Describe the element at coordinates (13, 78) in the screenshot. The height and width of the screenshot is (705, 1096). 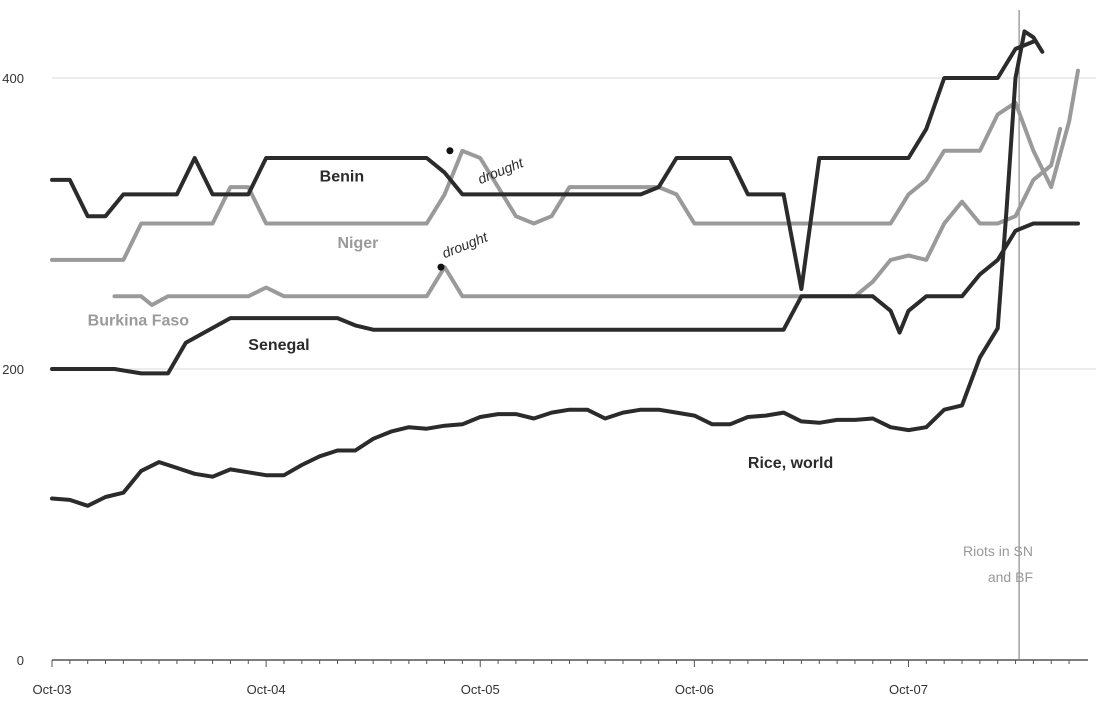
I see `y-tick-label: 400` at that location.